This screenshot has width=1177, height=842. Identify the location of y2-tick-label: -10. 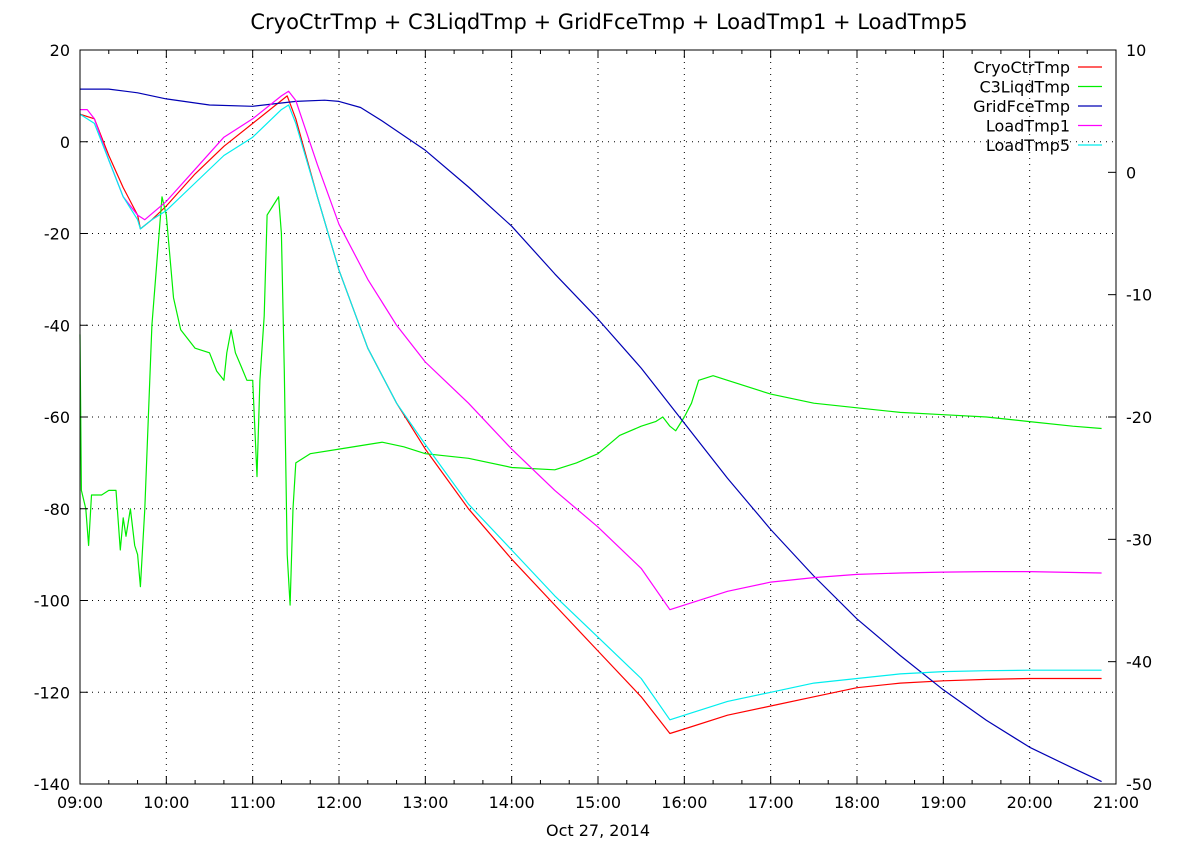
(1139, 295).